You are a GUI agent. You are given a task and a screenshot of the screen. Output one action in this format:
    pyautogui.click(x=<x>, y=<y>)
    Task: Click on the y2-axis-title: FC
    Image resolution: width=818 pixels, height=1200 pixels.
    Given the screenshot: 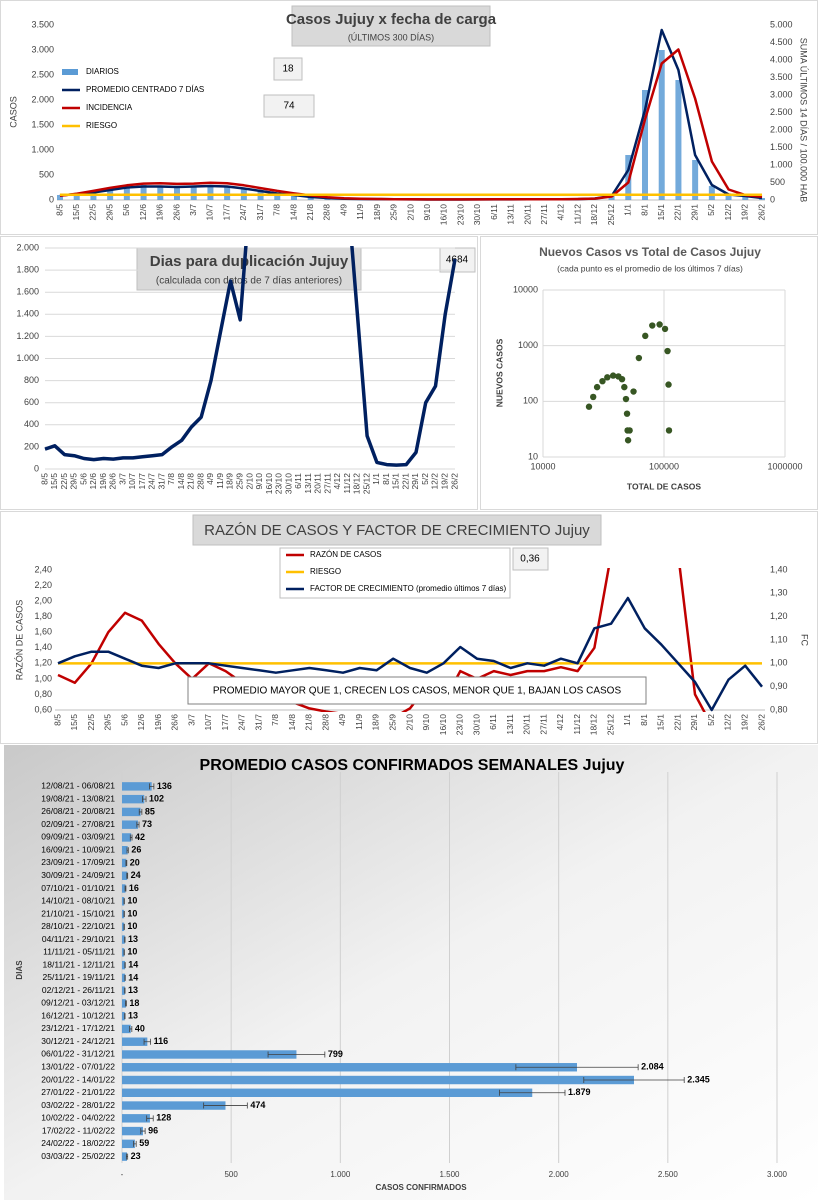 What is the action you would take?
    pyautogui.click(x=805, y=640)
    